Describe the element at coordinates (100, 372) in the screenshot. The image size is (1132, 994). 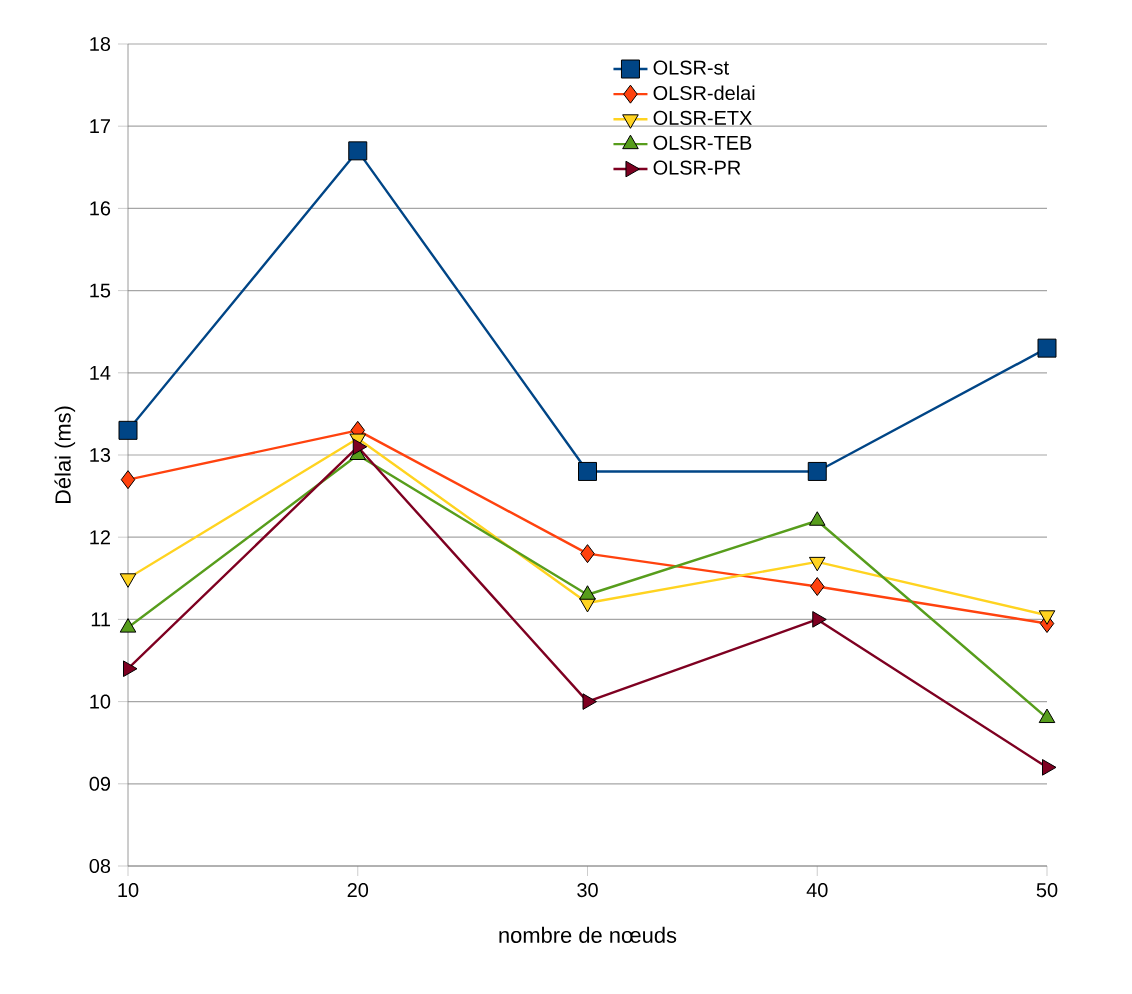
I see `y-tick-label: 14` at that location.